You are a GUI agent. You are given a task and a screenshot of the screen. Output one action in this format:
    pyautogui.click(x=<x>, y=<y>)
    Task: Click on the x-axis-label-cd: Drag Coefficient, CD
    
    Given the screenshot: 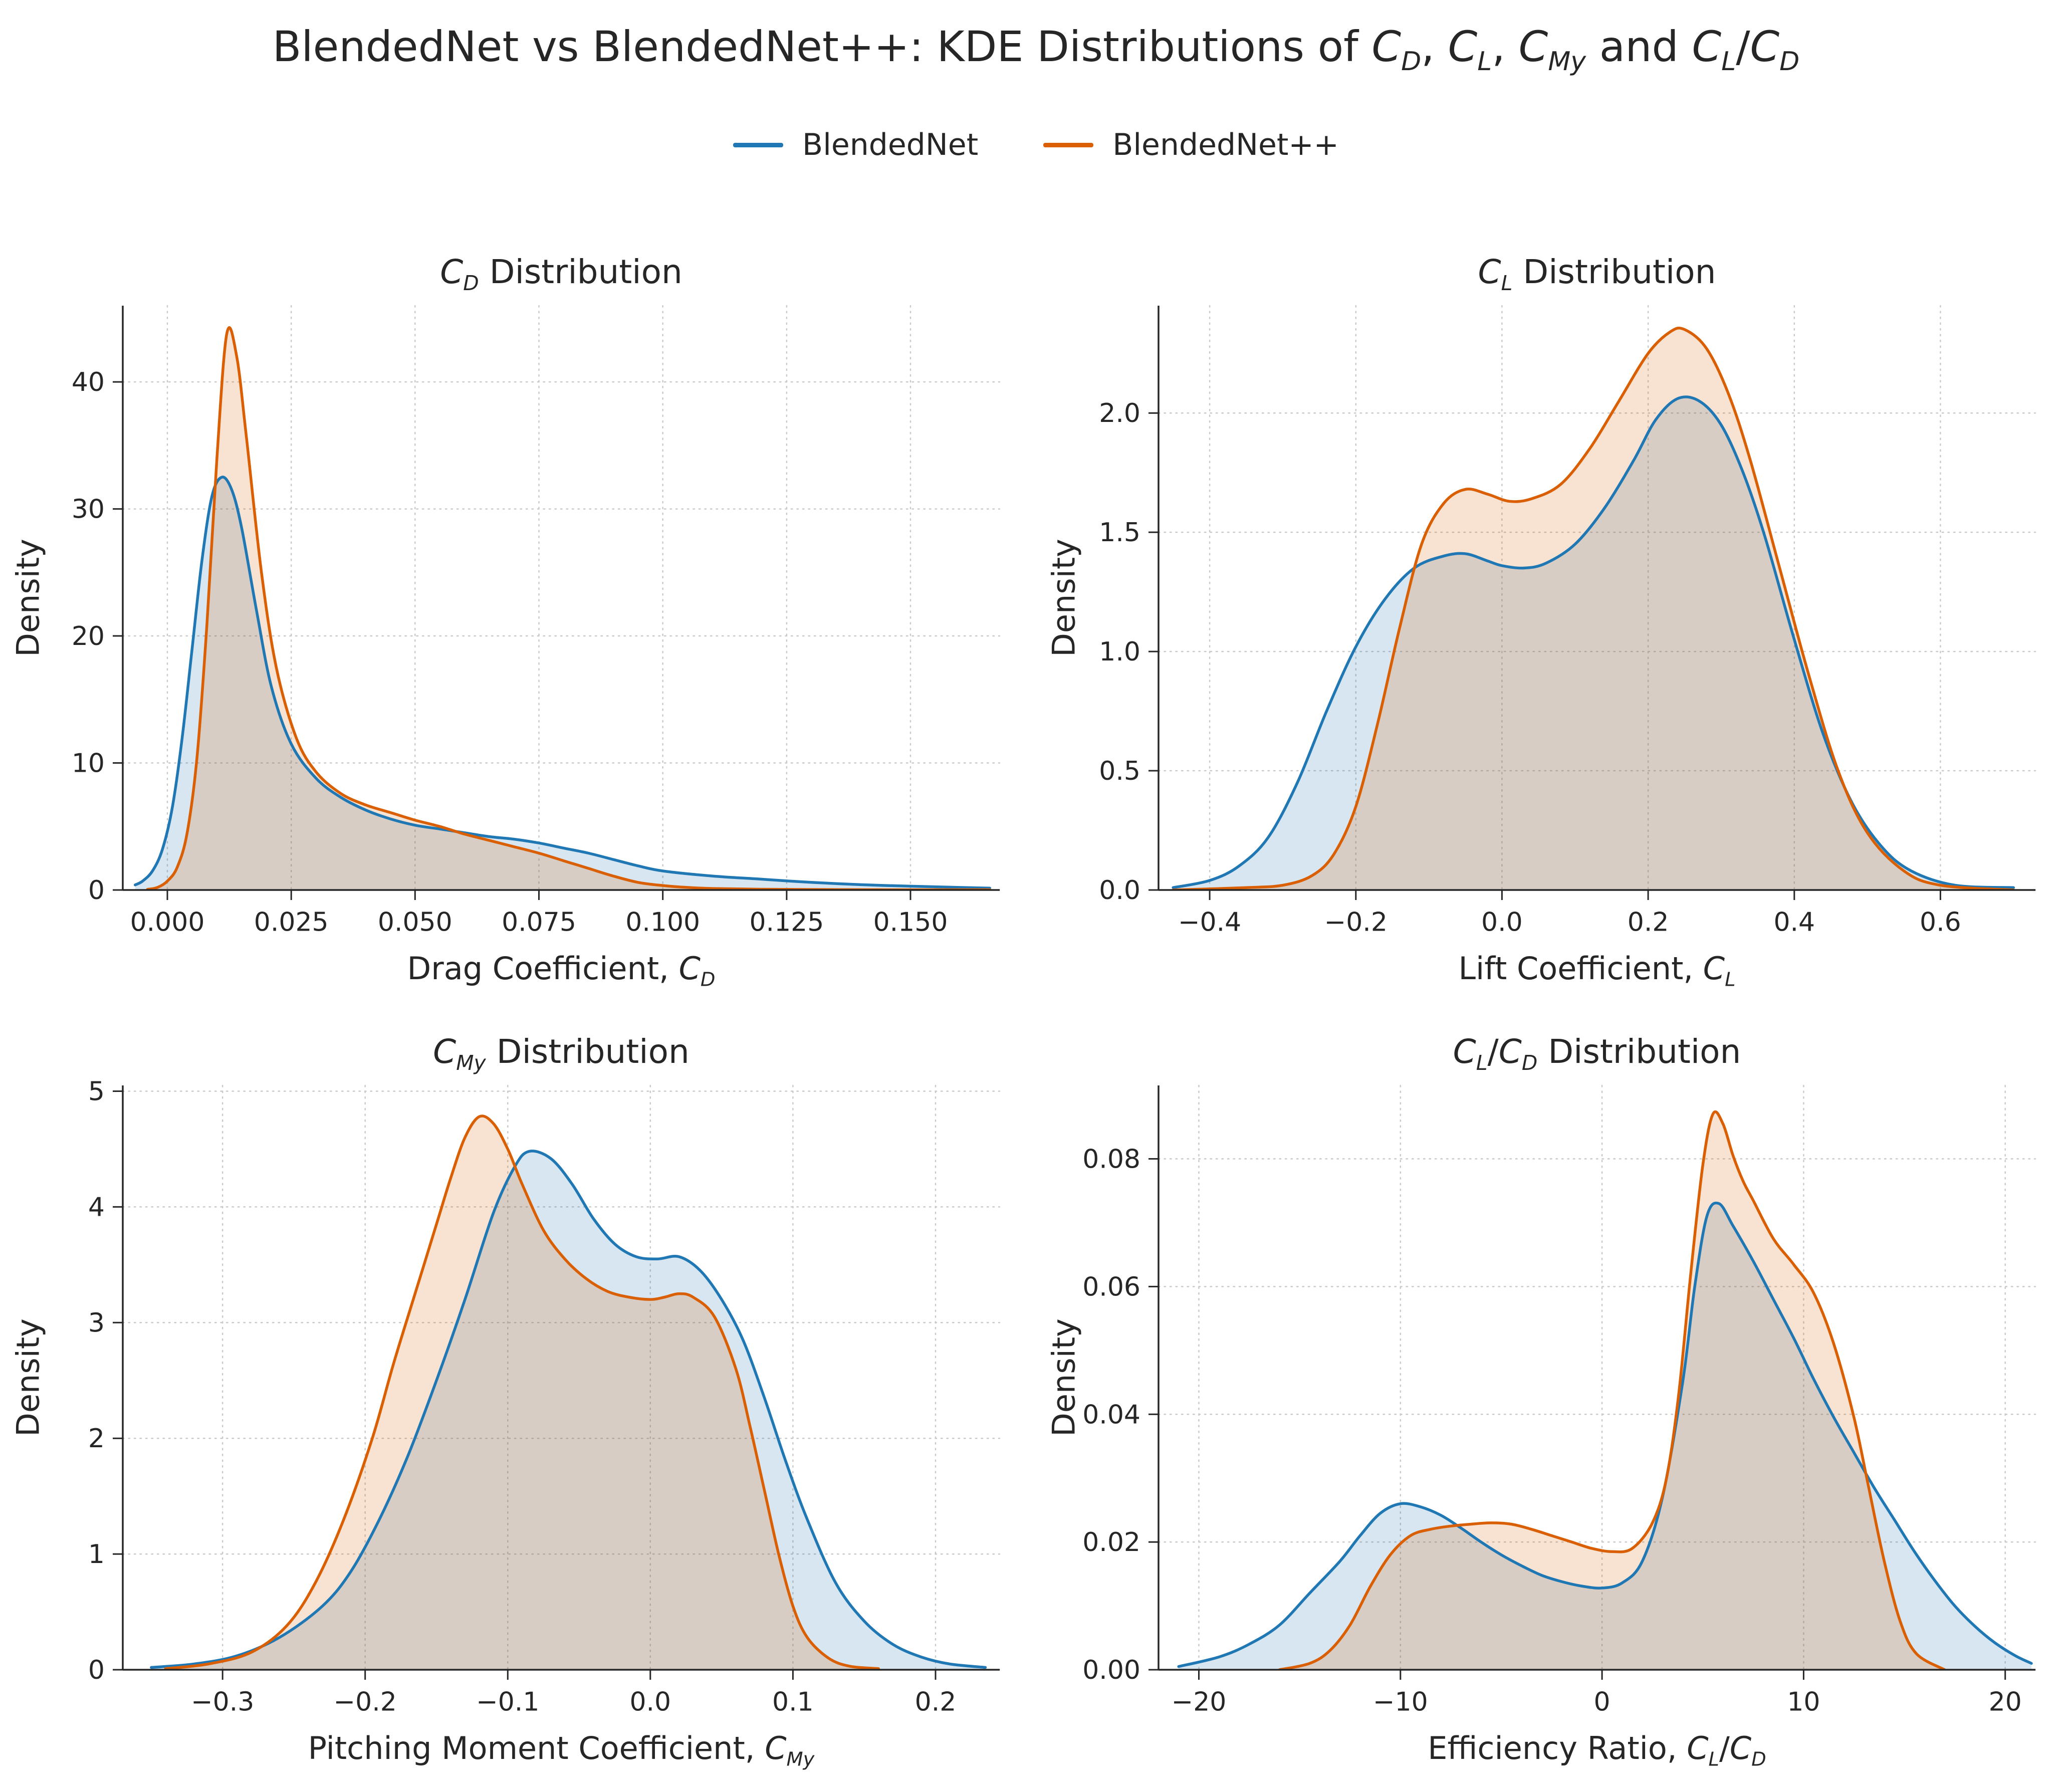 What is the action you would take?
    pyautogui.click(x=561, y=970)
    